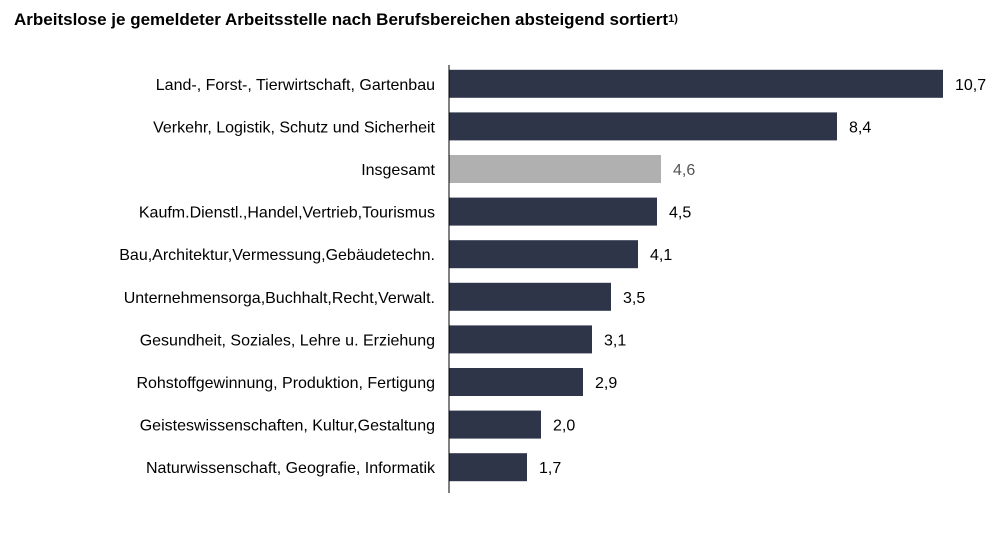  Describe the element at coordinates (295, 85) in the screenshot. I see `category-label: Land-, Forst-, Tierwirtschaft, Gartenbau` at that location.